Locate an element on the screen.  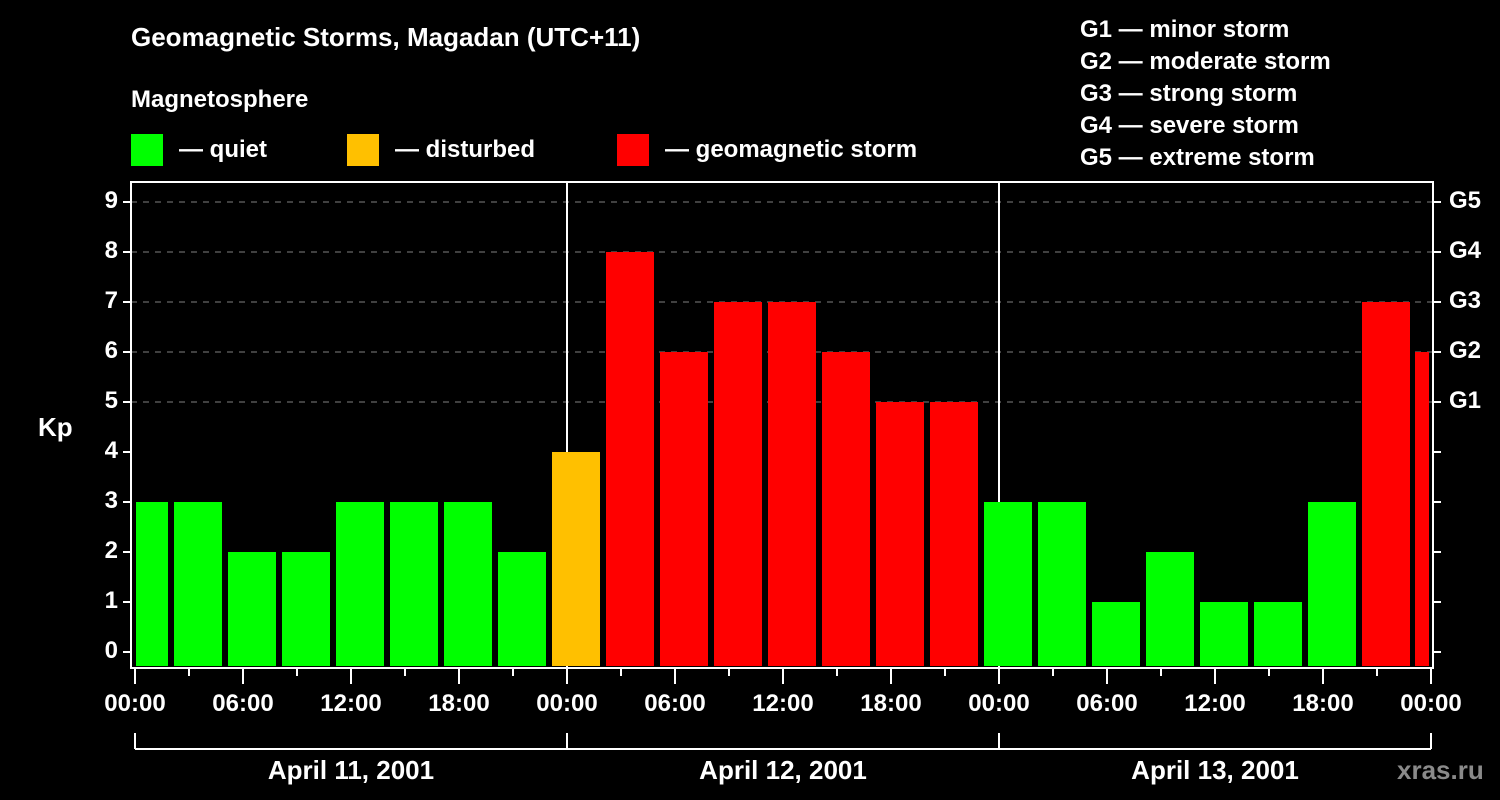
watermark: xras.ru is located at coordinates (1440, 770).